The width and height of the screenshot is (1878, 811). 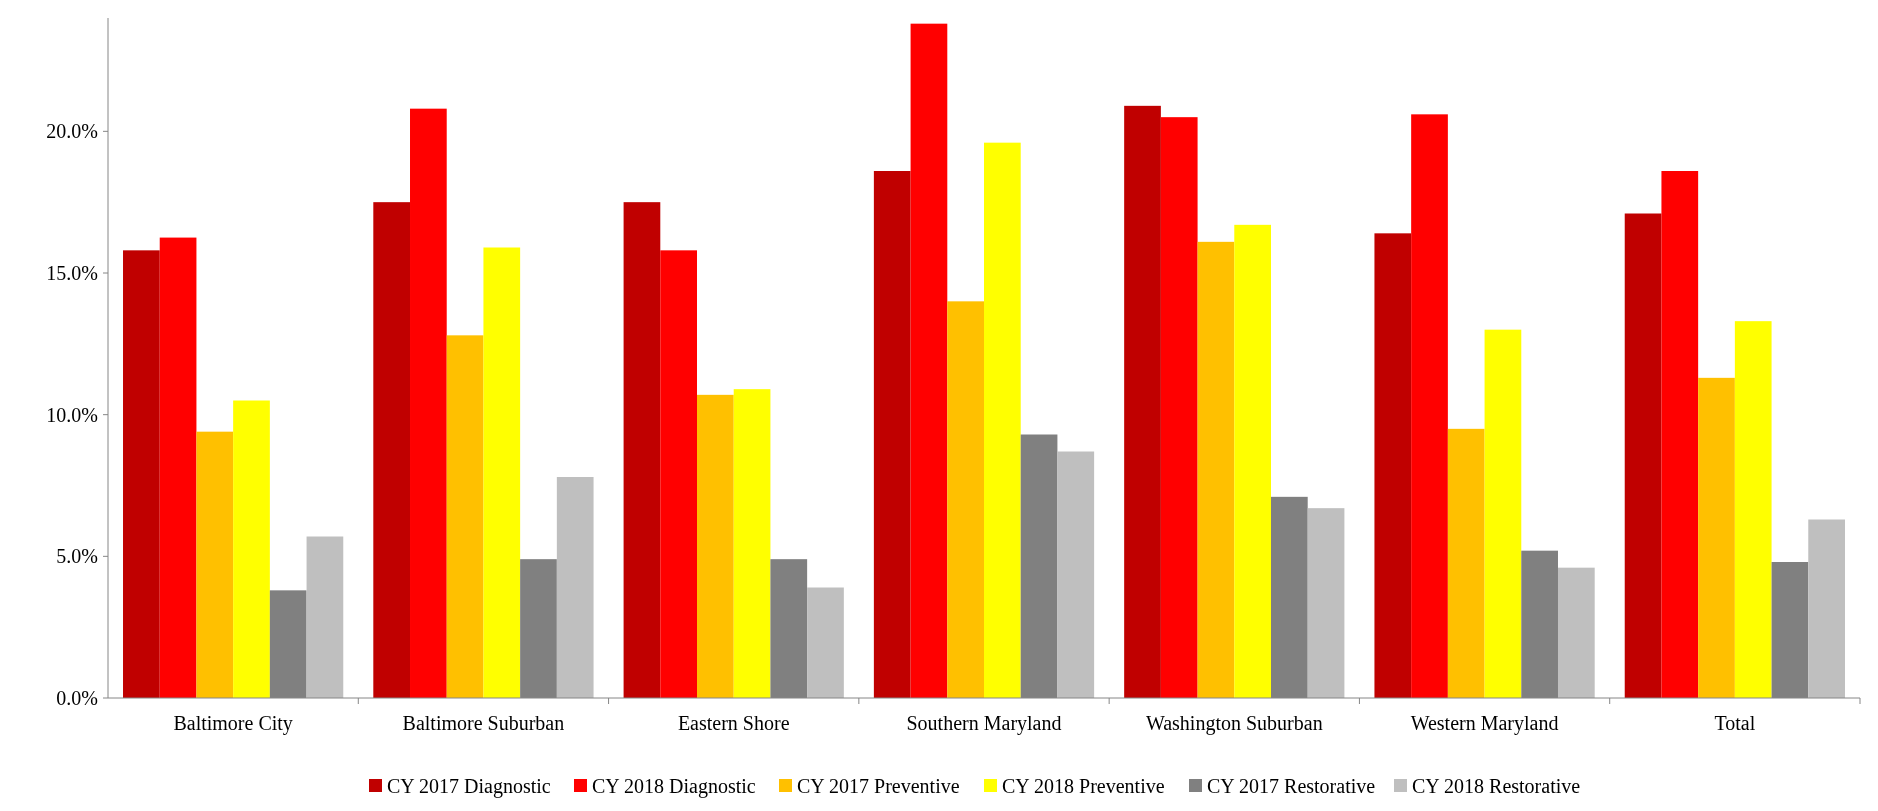 What do you see at coordinates (233, 723) in the screenshot?
I see `x-tick-label: Baltimore City` at bounding box center [233, 723].